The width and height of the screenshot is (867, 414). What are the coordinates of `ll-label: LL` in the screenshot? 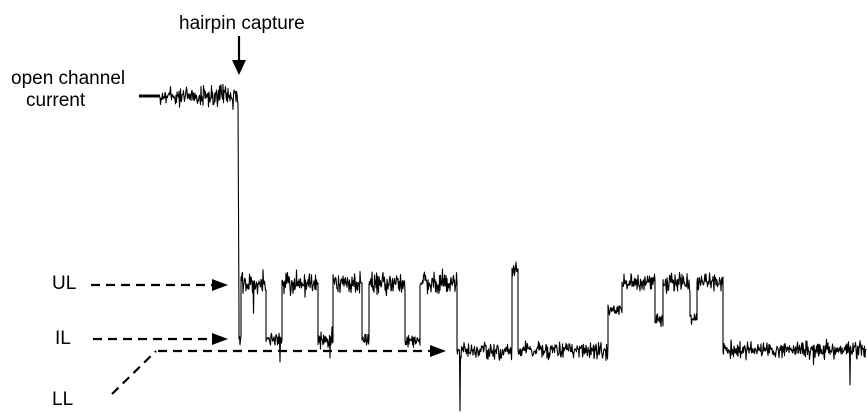 It's located at (62, 399).